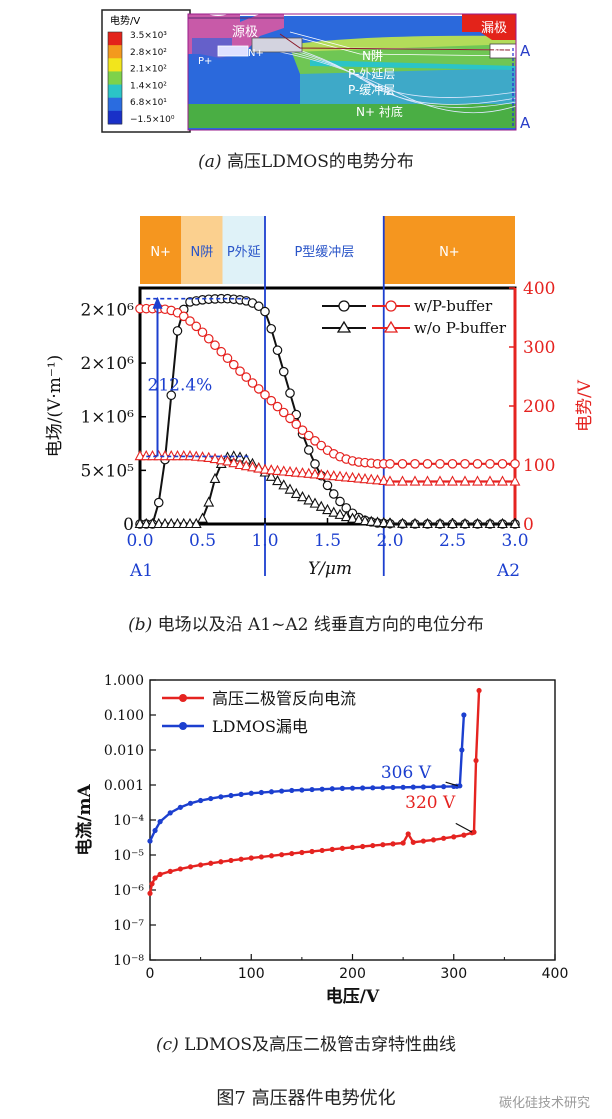 This screenshot has height=1119, width=612. I want to click on label-drain: 漏极, so click(494, 28).